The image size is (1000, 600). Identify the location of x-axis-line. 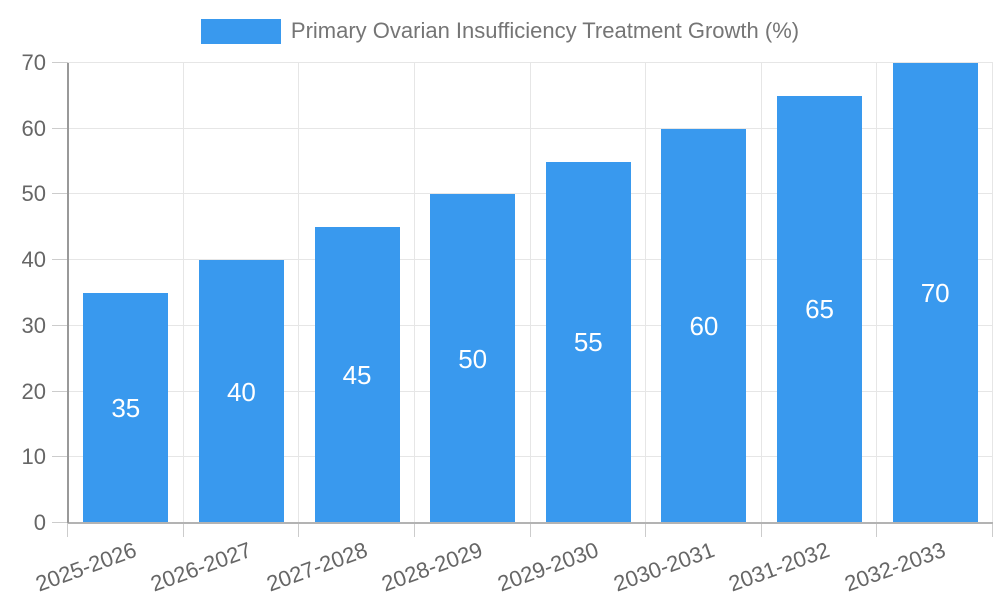
(530, 523).